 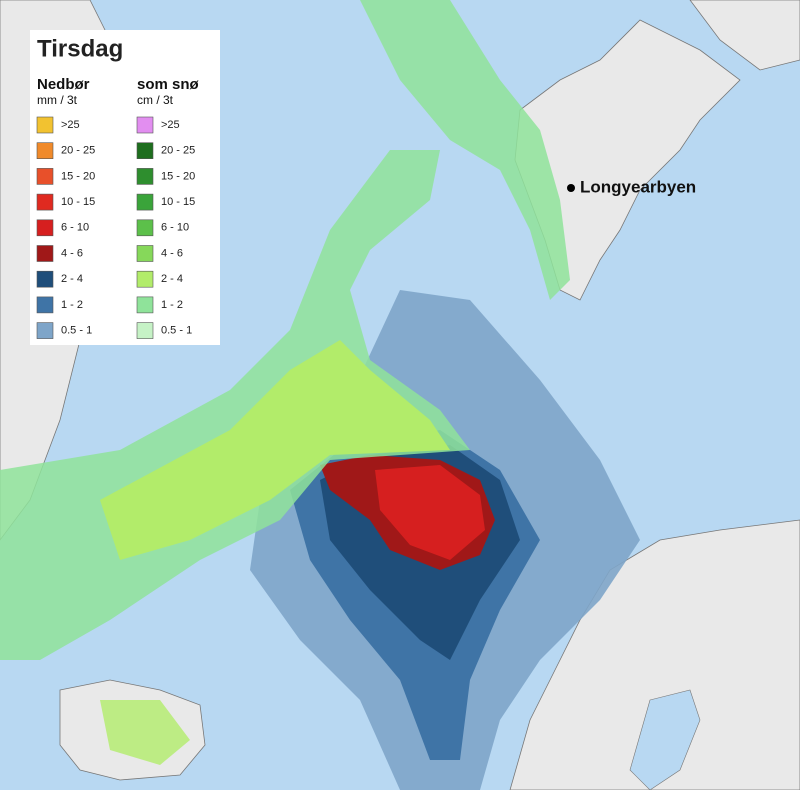 What do you see at coordinates (430, 512) in the screenshot?
I see `rain-area` at bounding box center [430, 512].